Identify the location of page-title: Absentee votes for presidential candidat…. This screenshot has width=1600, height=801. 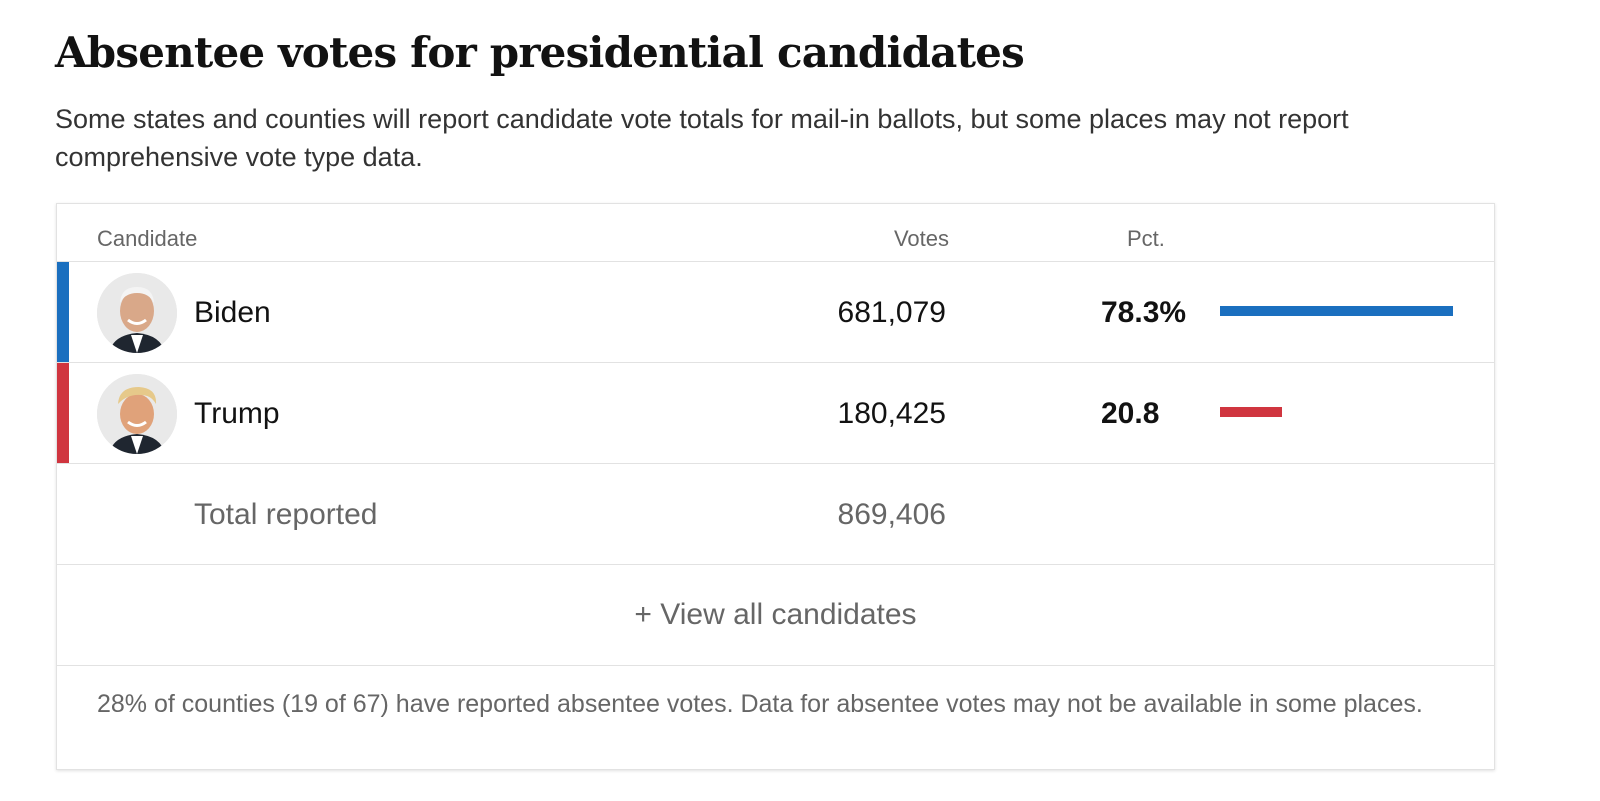
(540, 52).